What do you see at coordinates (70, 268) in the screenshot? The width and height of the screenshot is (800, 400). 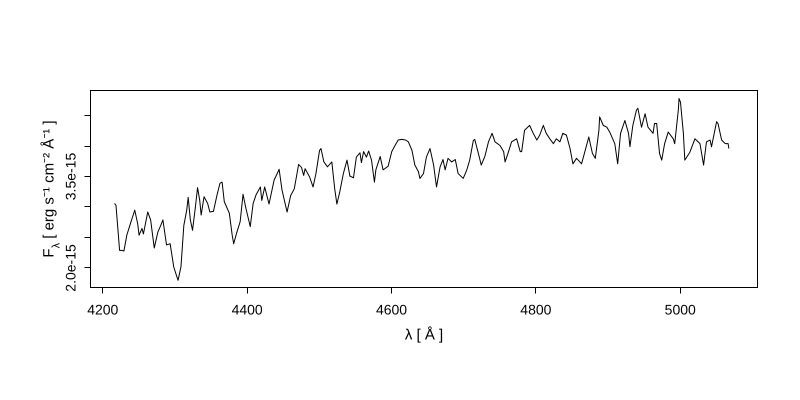 I see `y-tick-label: 2.0e-15` at bounding box center [70, 268].